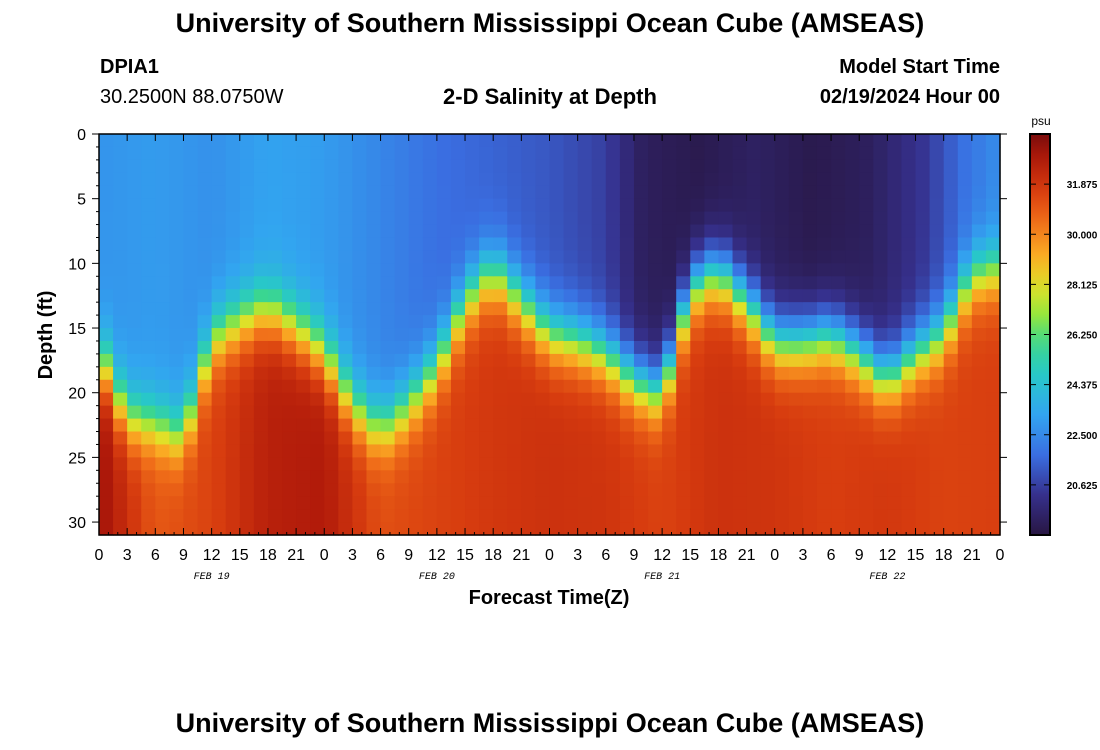  I want to click on x-tick-label: 12, so click(437, 555).